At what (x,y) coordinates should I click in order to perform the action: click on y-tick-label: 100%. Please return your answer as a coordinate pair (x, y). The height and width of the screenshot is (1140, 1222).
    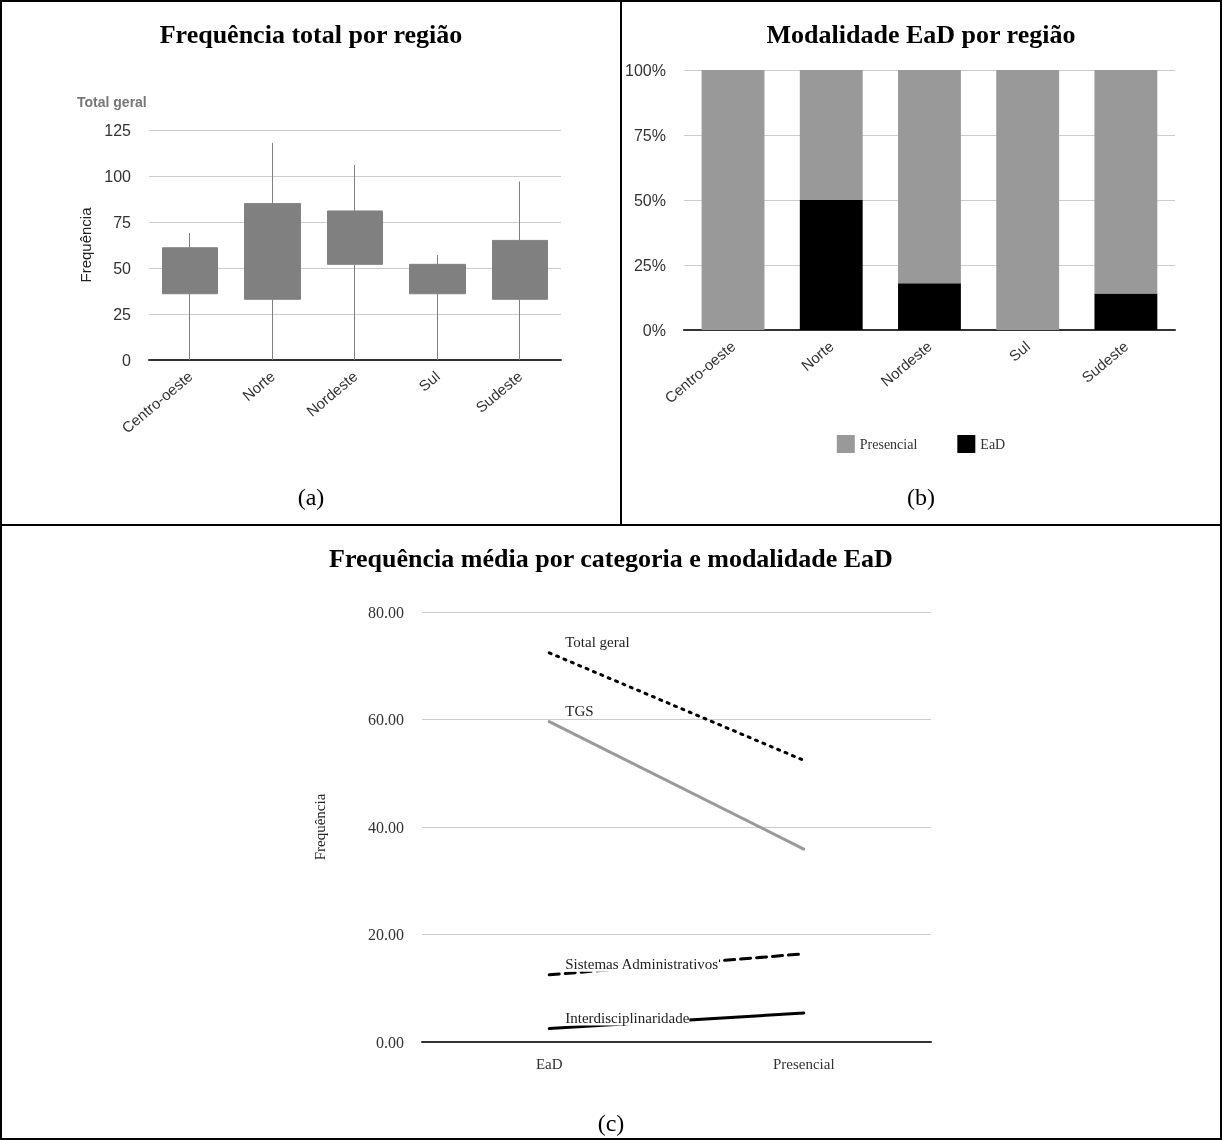
    Looking at the image, I should click on (645, 70).